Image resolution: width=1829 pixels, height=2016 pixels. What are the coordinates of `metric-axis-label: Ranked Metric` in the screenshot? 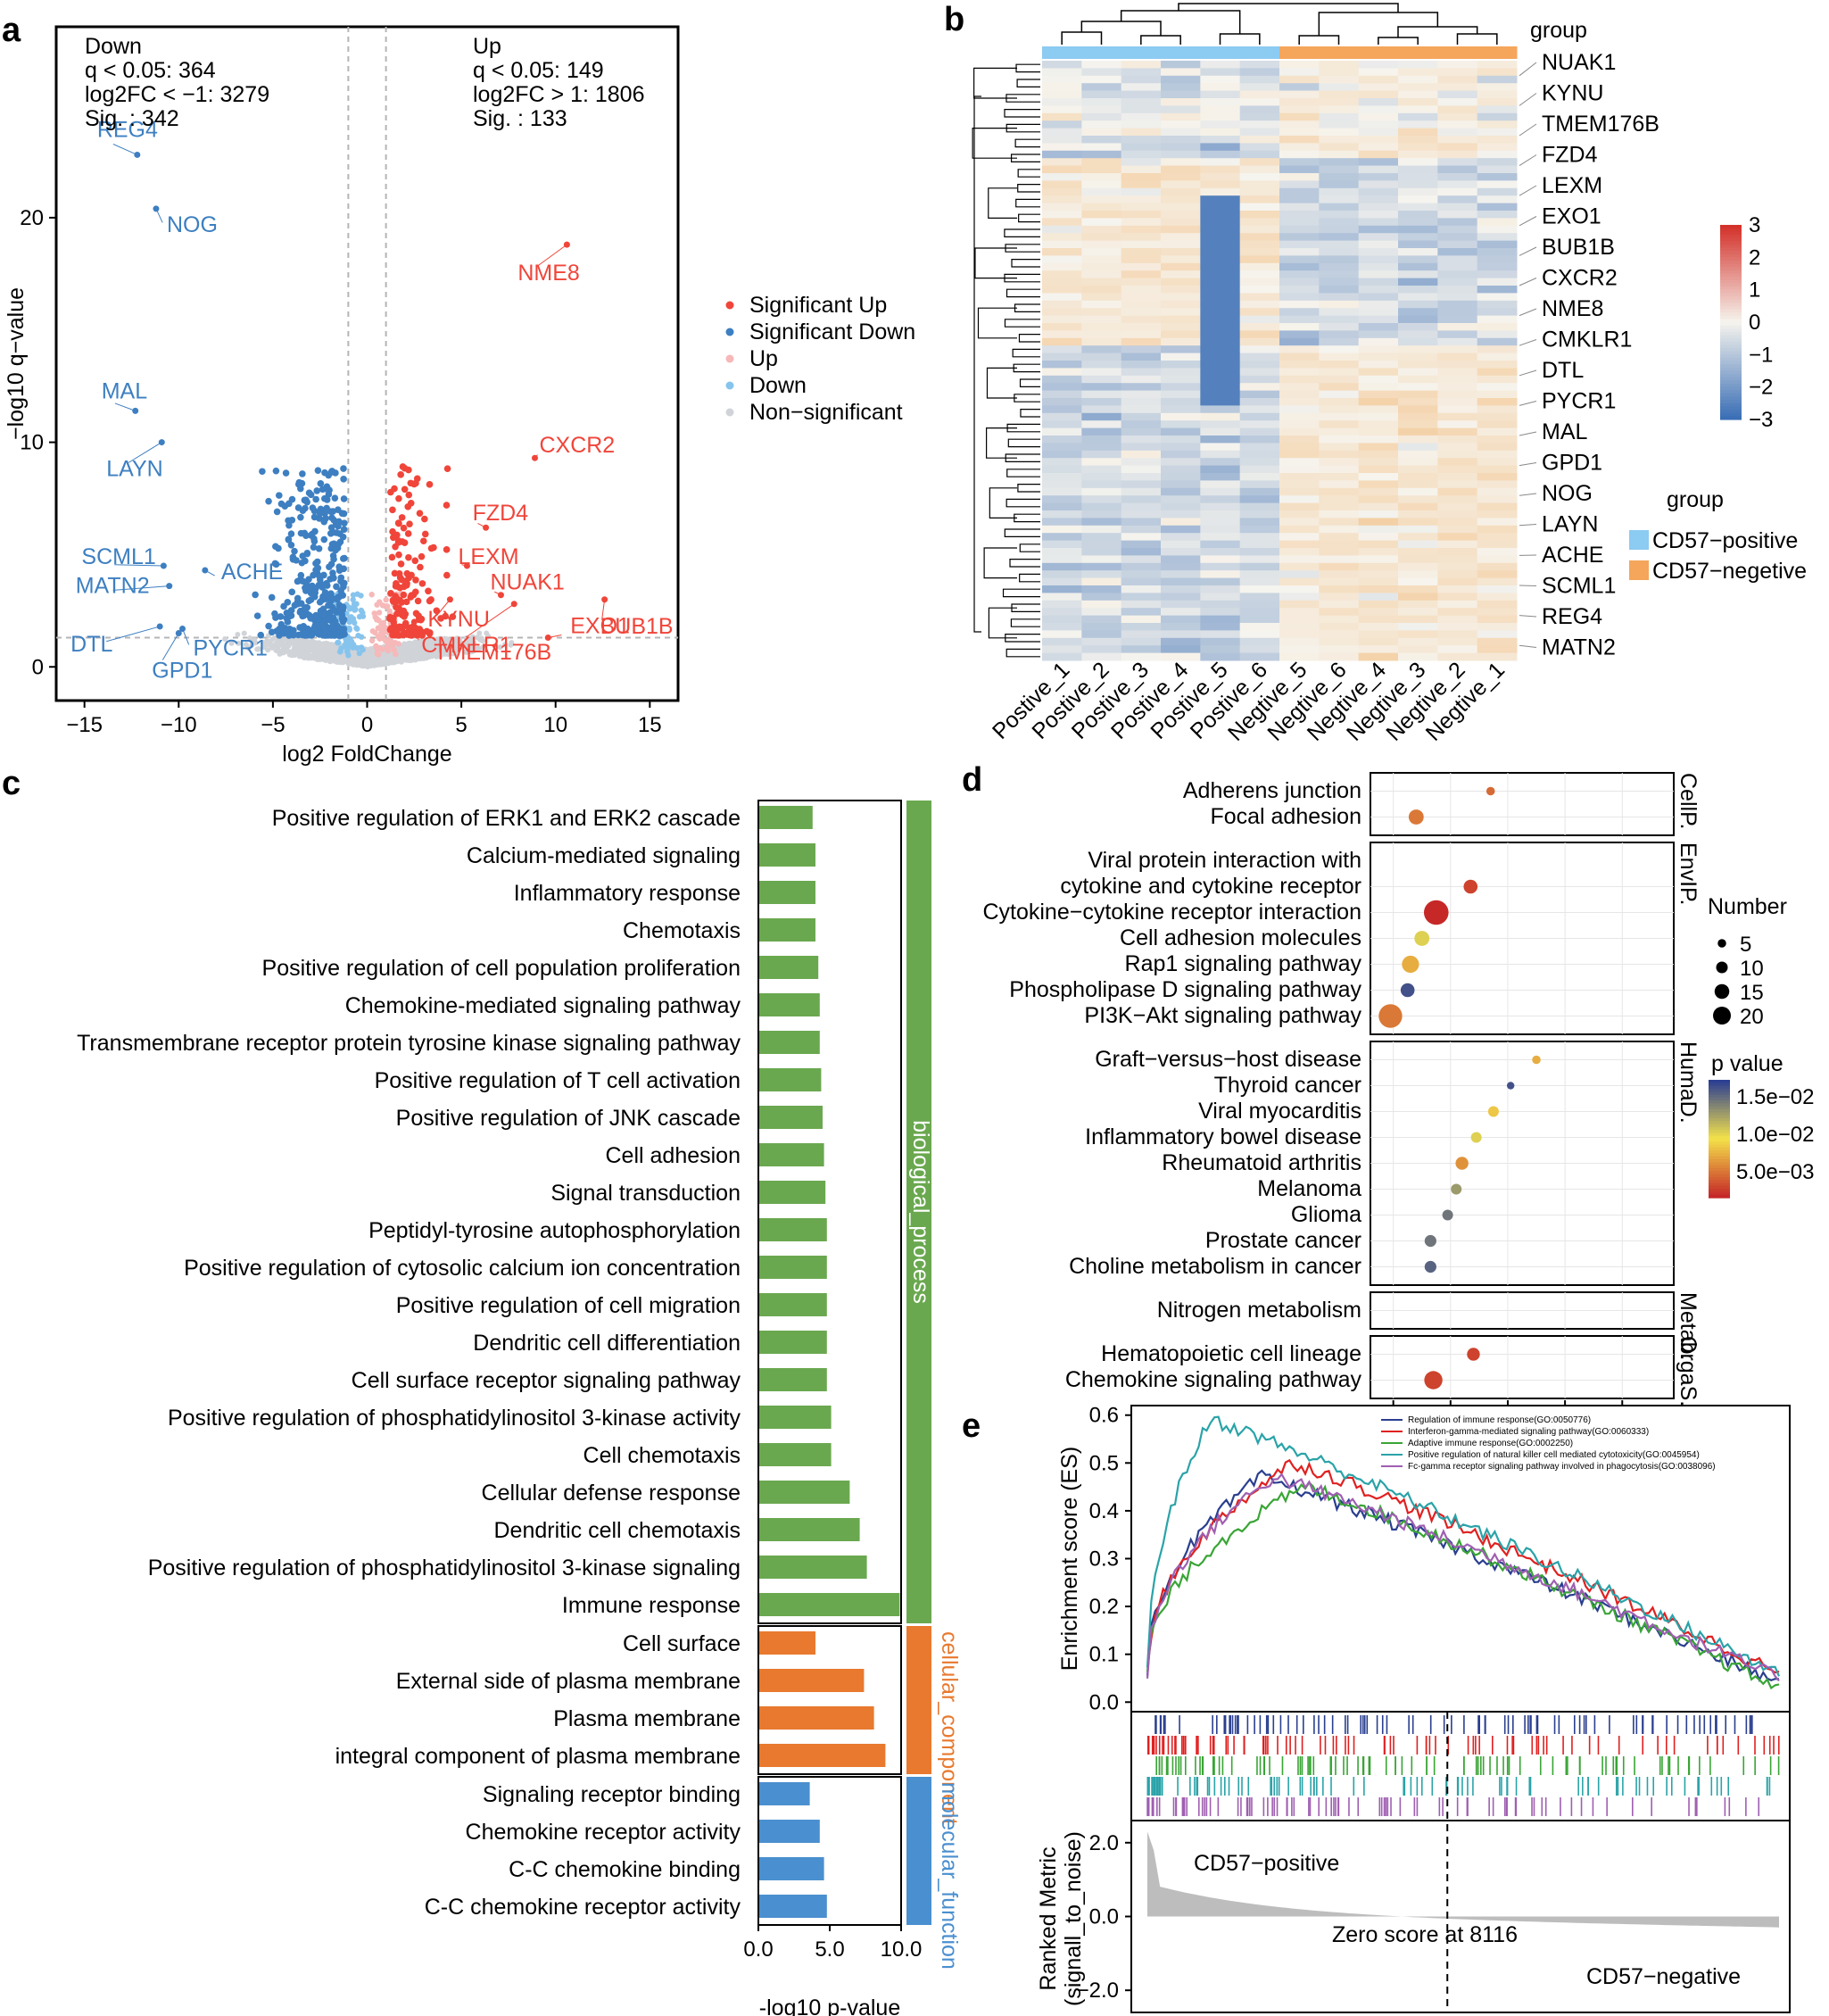 It's located at (1048, 1918).